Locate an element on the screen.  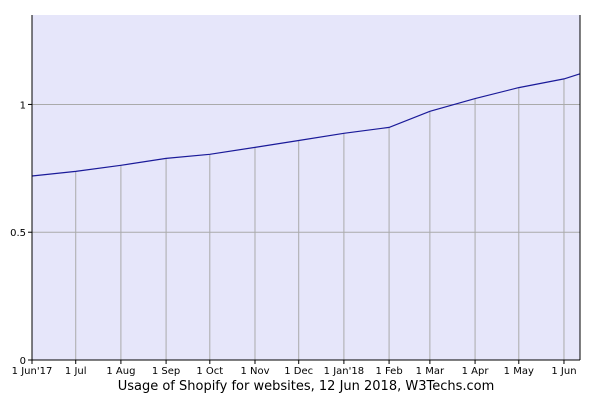
x-tick-label: 1 May is located at coordinates (519, 371).